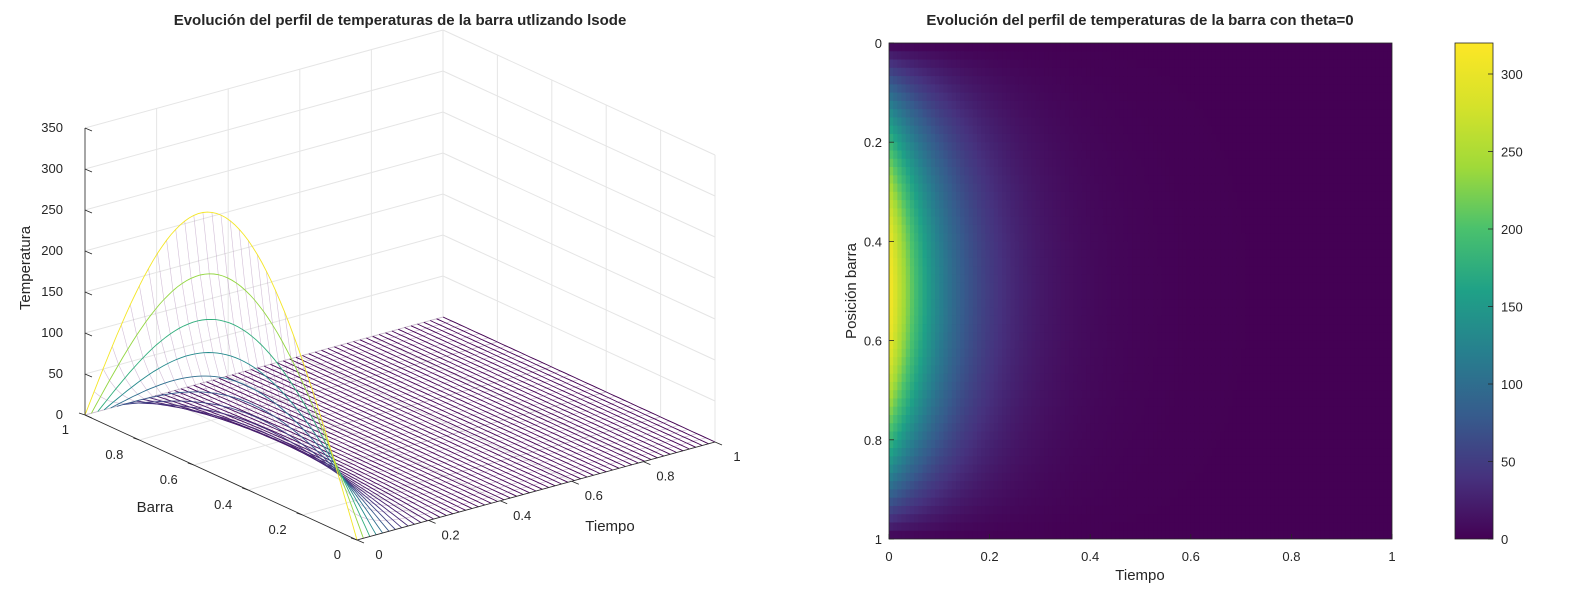 This screenshot has height=611, width=1571. Describe the element at coordinates (412, 425) in the screenshot. I see `mesh-line` at that location.